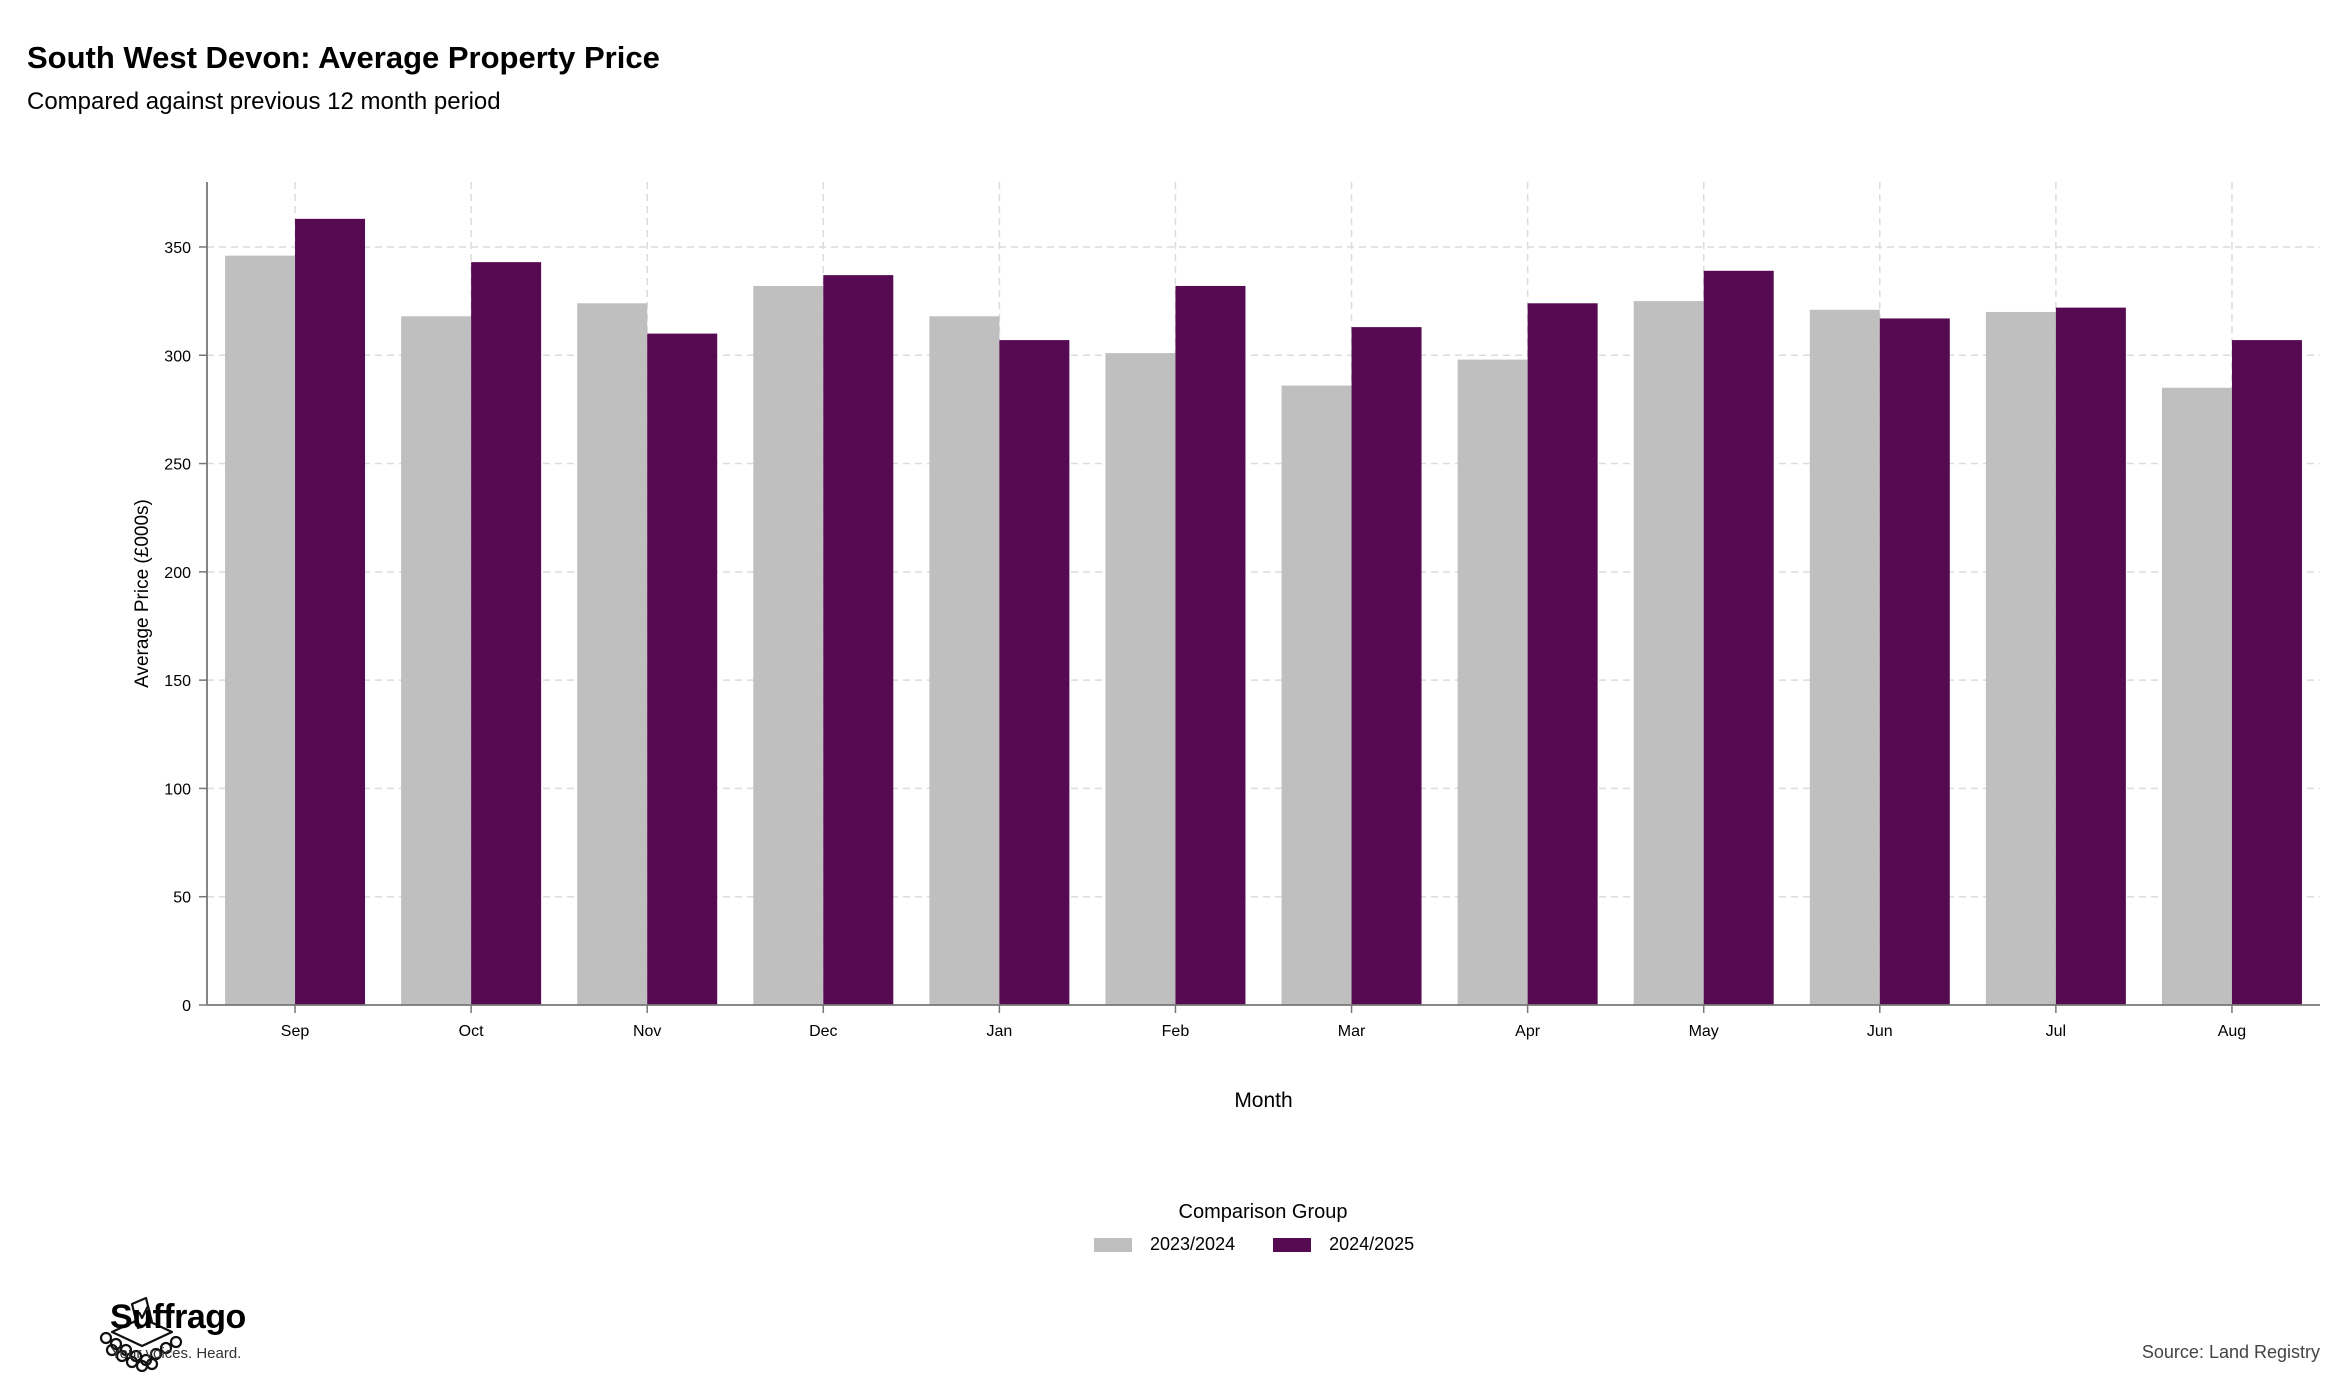  What do you see at coordinates (1263, 1212) in the screenshot?
I see `legend-title: Comparison Group` at bounding box center [1263, 1212].